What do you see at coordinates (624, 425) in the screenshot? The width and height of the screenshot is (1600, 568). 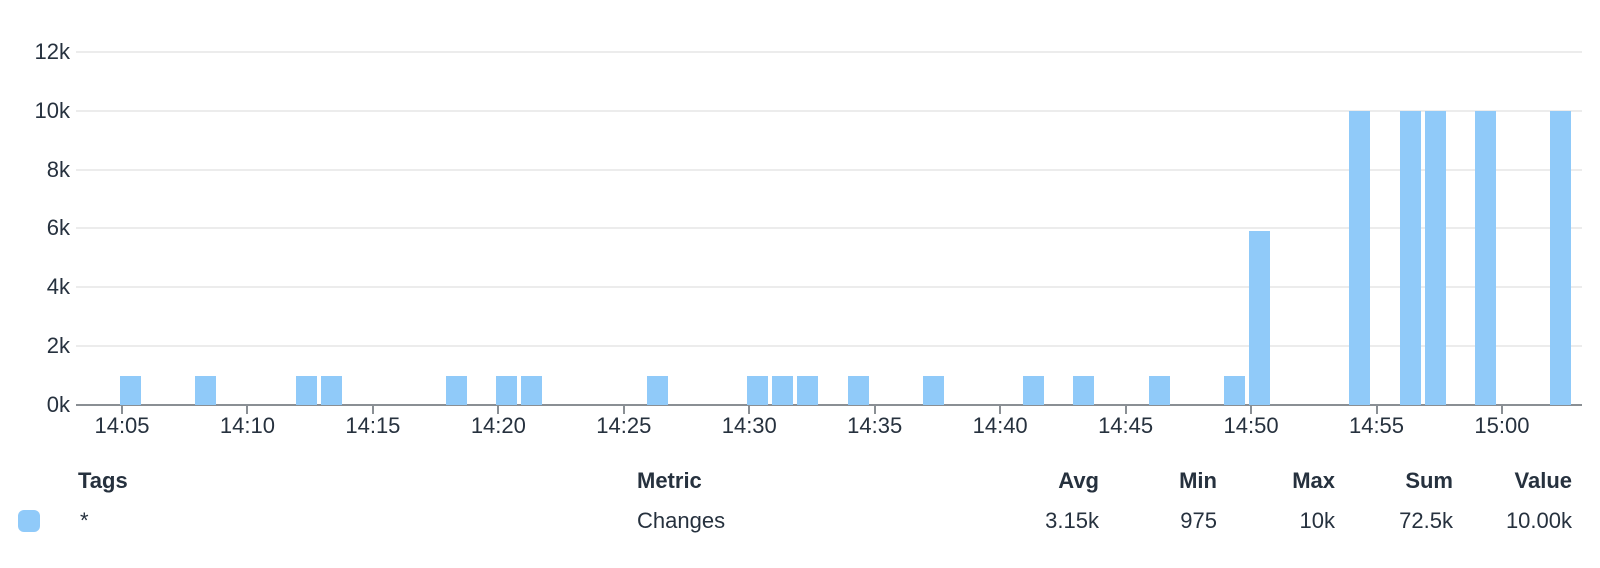 I see `x-axis-tick-label: 14:25` at bounding box center [624, 425].